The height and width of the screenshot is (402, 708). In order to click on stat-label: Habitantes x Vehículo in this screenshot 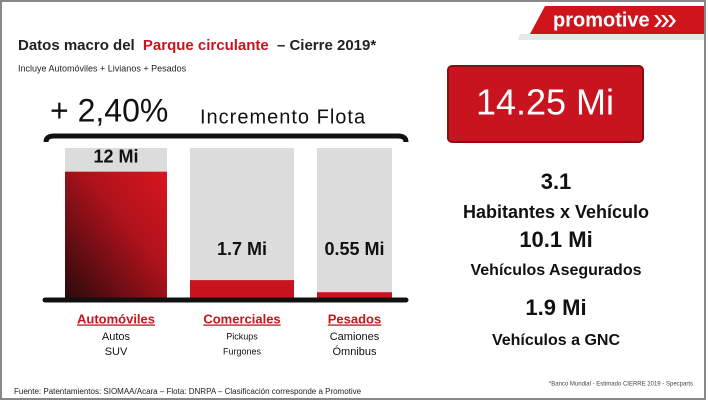, I will do `click(556, 212)`.